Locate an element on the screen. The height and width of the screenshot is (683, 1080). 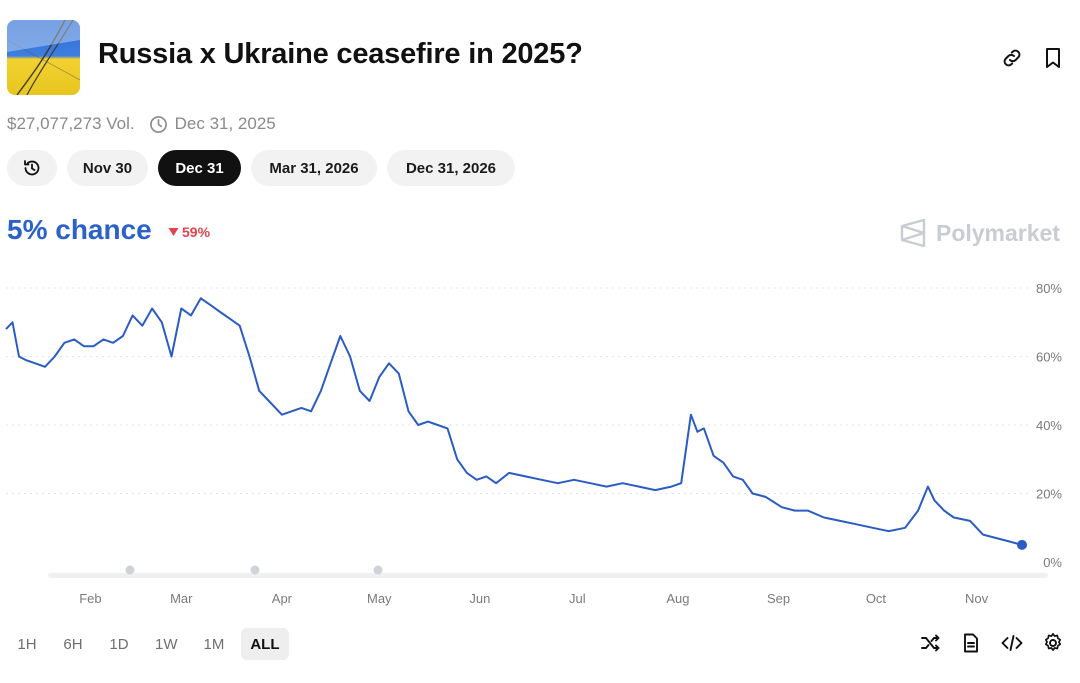
x-tick-label: Nov is located at coordinates (977, 598).